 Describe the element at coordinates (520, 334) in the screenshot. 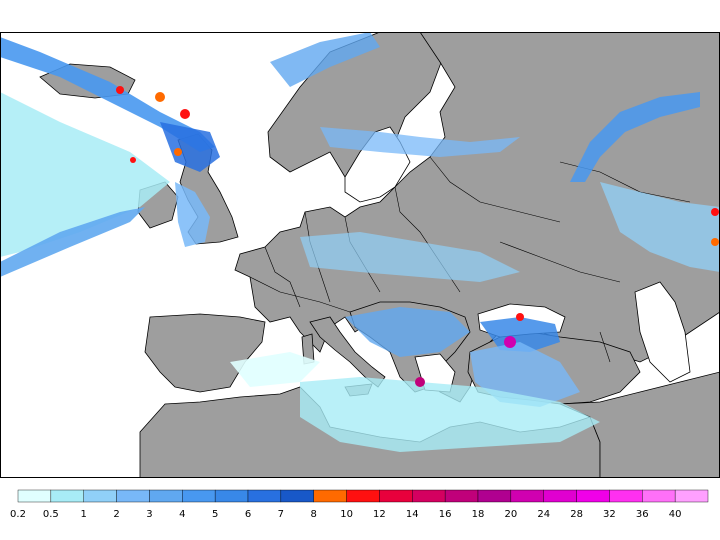

I see `precip-black-sea` at that location.